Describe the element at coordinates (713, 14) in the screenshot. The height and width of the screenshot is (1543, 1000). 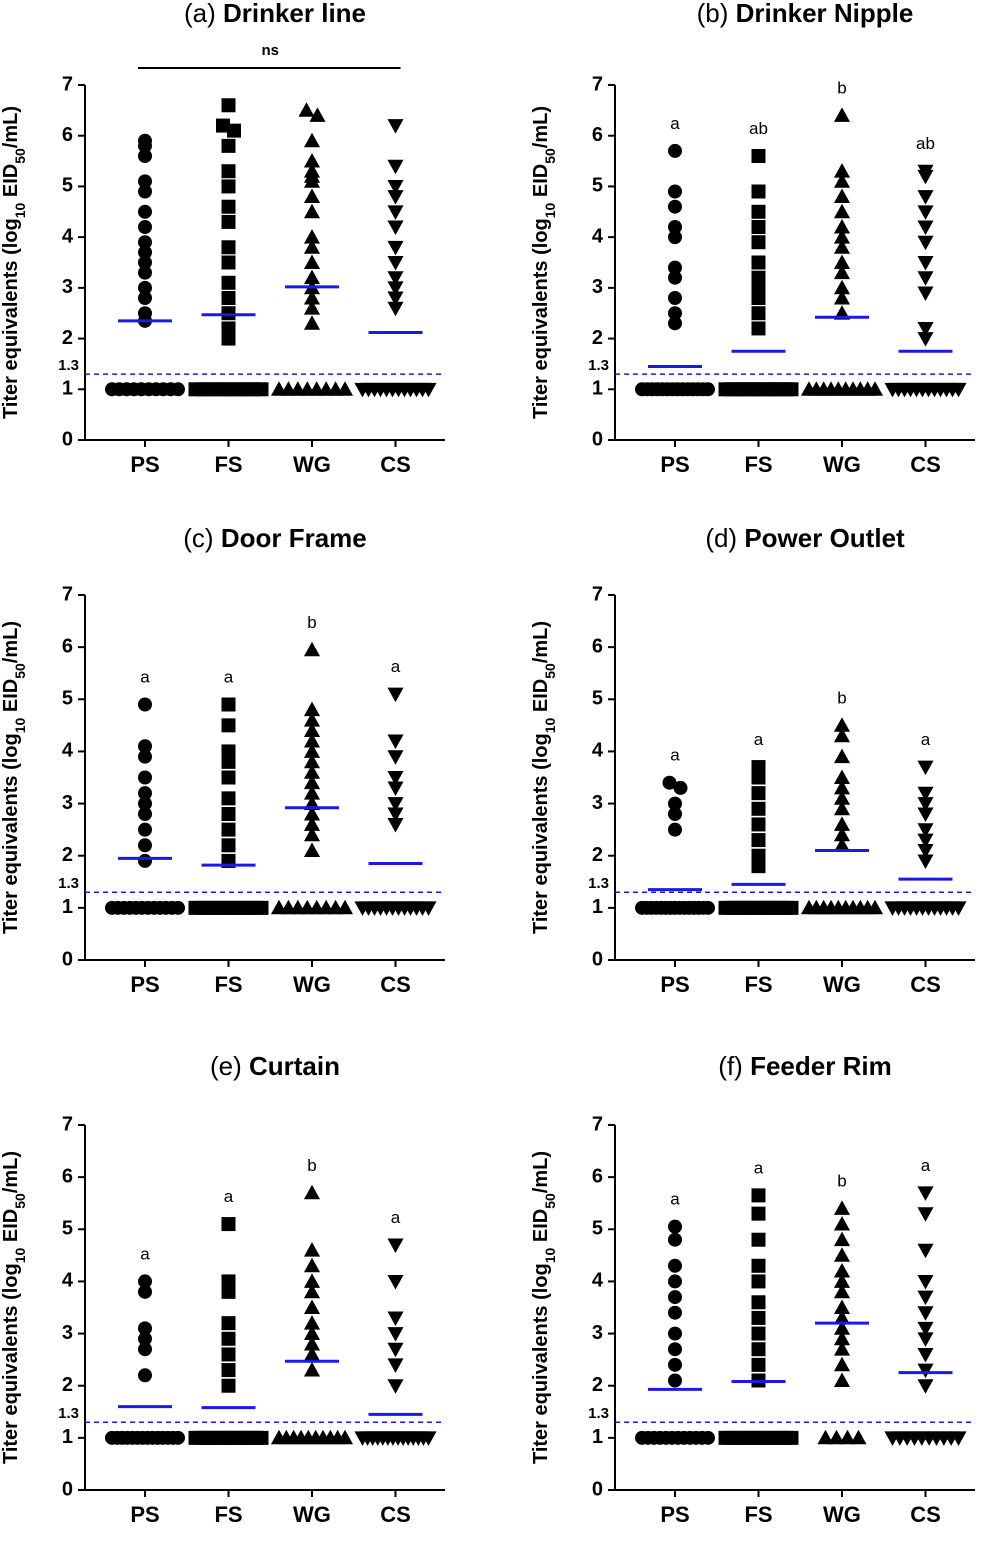
I see `panel-label: (b)` at that location.